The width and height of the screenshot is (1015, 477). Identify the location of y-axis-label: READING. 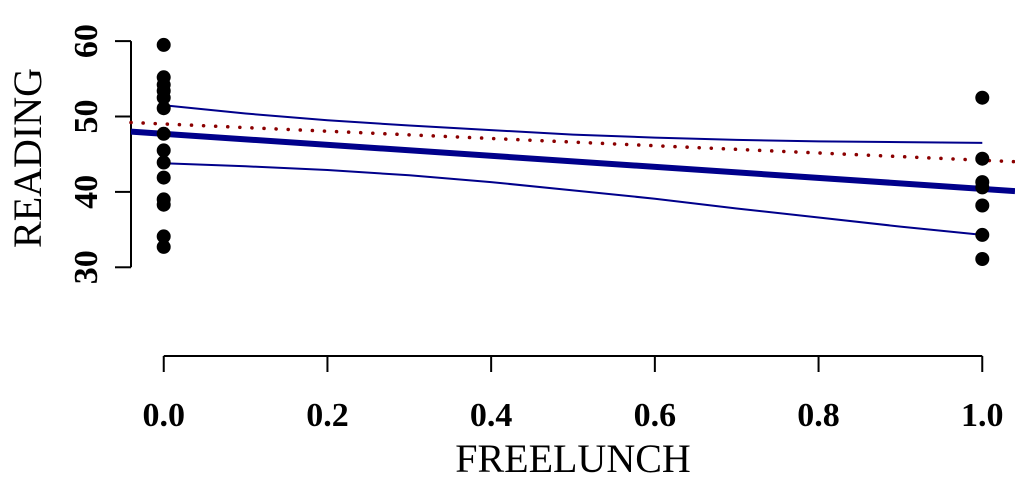
(27, 158).